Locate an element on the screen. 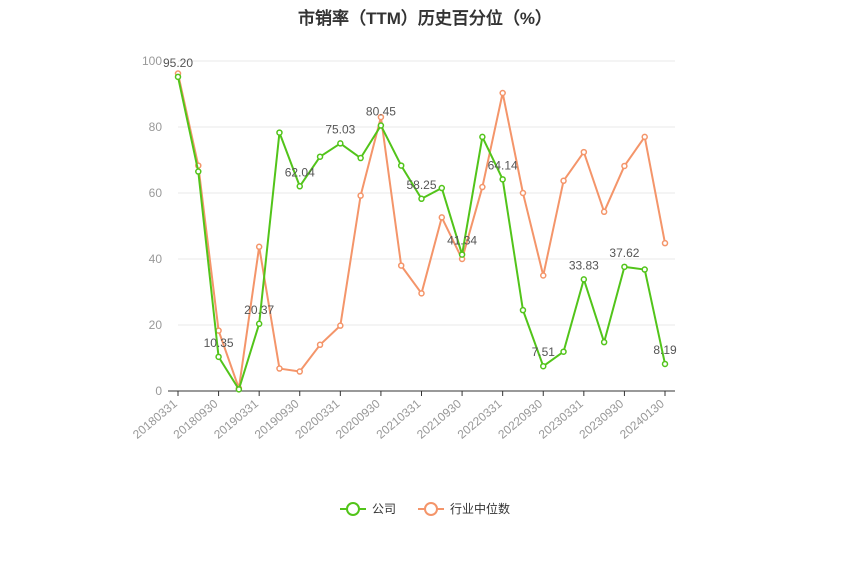  legend-label: 行业中位数 is located at coordinates (480, 509).